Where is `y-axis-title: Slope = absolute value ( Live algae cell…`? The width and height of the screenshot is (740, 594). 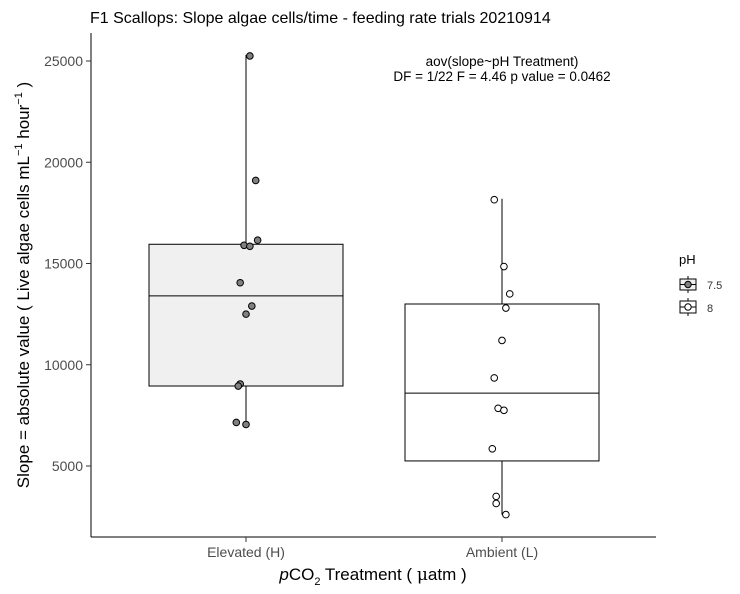 y-axis-title: Slope = absolute value ( Live algae cell… is located at coordinates (23, 285).